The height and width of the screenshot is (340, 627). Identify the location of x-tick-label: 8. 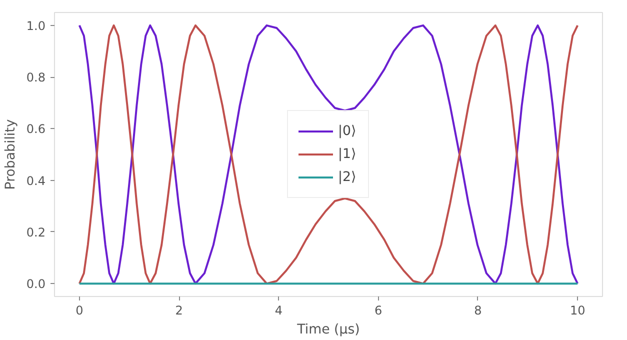
(478, 311).